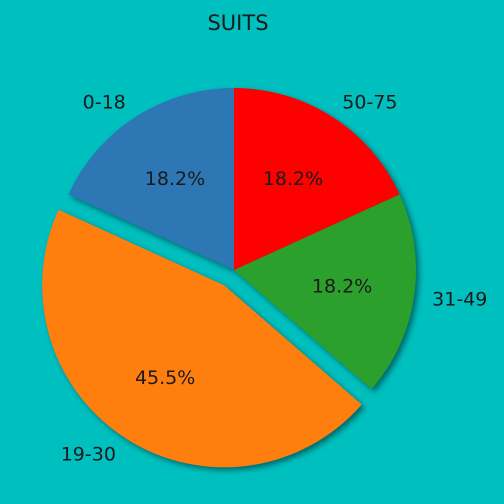  Describe the element at coordinates (237, 23) in the screenshot. I see `chart-title: SUITS` at that location.